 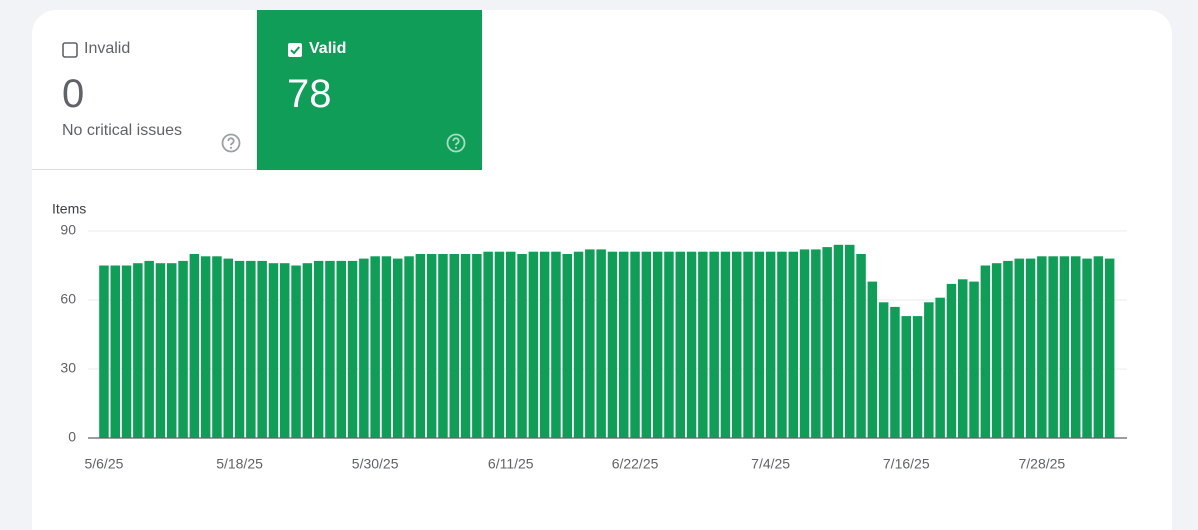 What do you see at coordinates (906, 464) in the screenshot?
I see `x-tick-label: 7/16/25` at bounding box center [906, 464].